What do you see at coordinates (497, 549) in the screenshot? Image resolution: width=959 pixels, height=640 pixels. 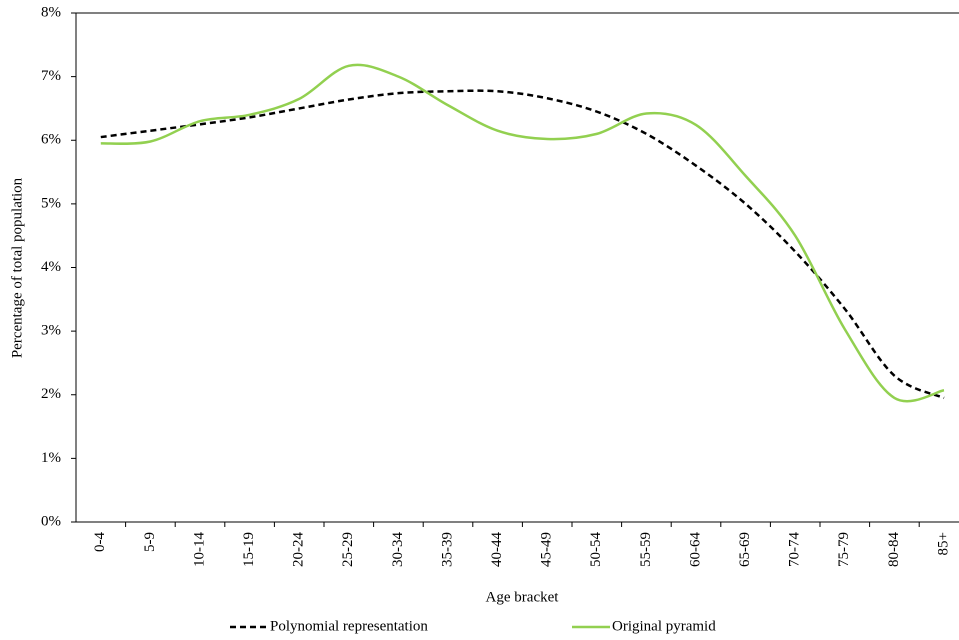 I see `x-tick-label: 40-44` at bounding box center [497, 549].